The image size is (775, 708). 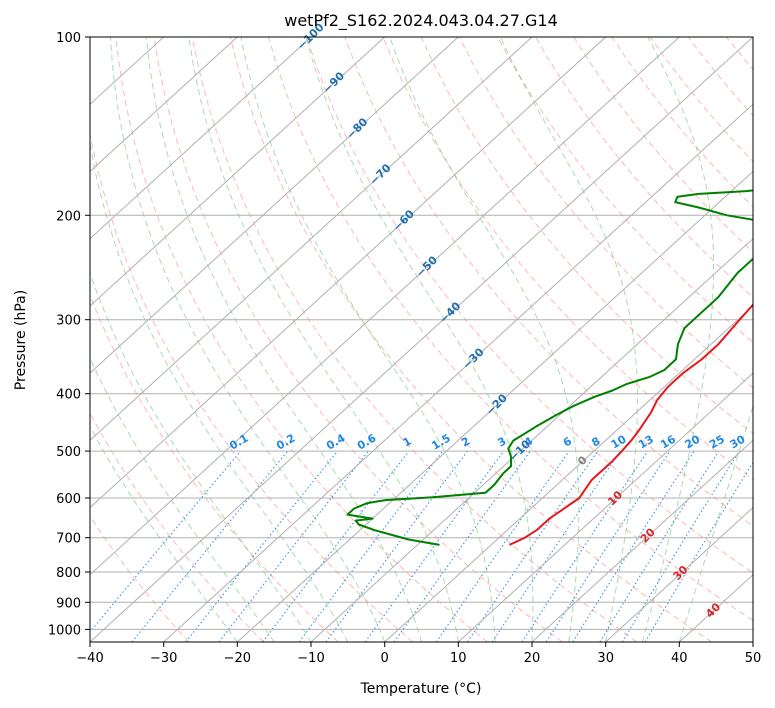 What do you see at coordinates (68, 539) in the screenshot?
I see `y-tick-label: 700` at bounding box center [68, 539].